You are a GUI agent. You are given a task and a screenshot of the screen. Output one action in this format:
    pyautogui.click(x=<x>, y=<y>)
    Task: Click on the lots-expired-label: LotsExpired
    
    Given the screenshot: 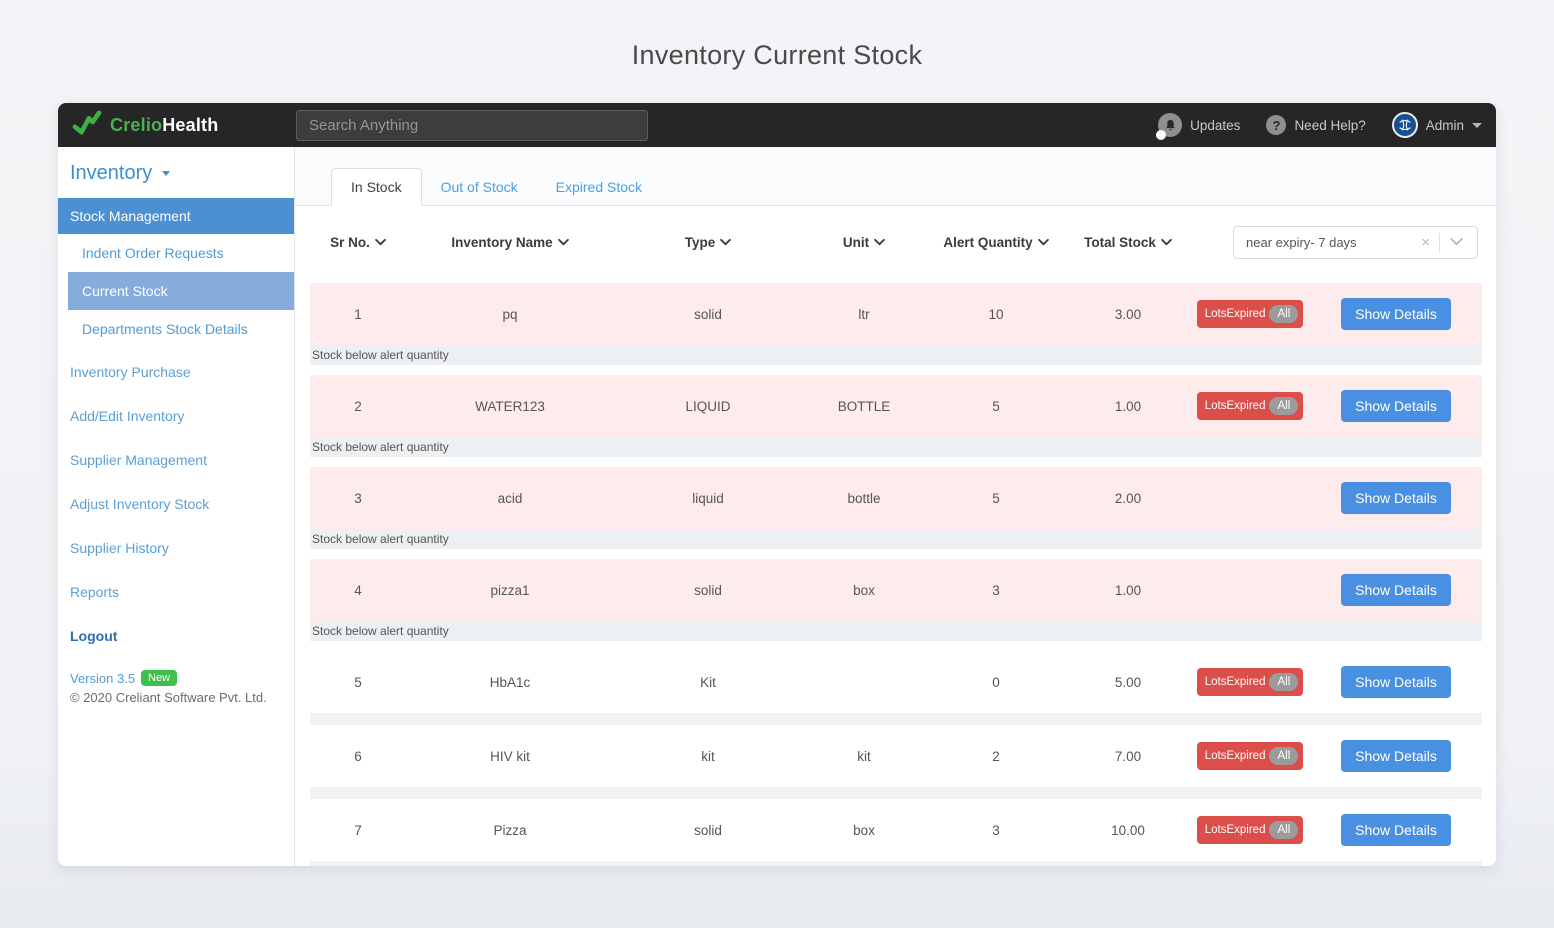 What is the action you would take?
    pyautogui.click(x=1235, y=406)
    